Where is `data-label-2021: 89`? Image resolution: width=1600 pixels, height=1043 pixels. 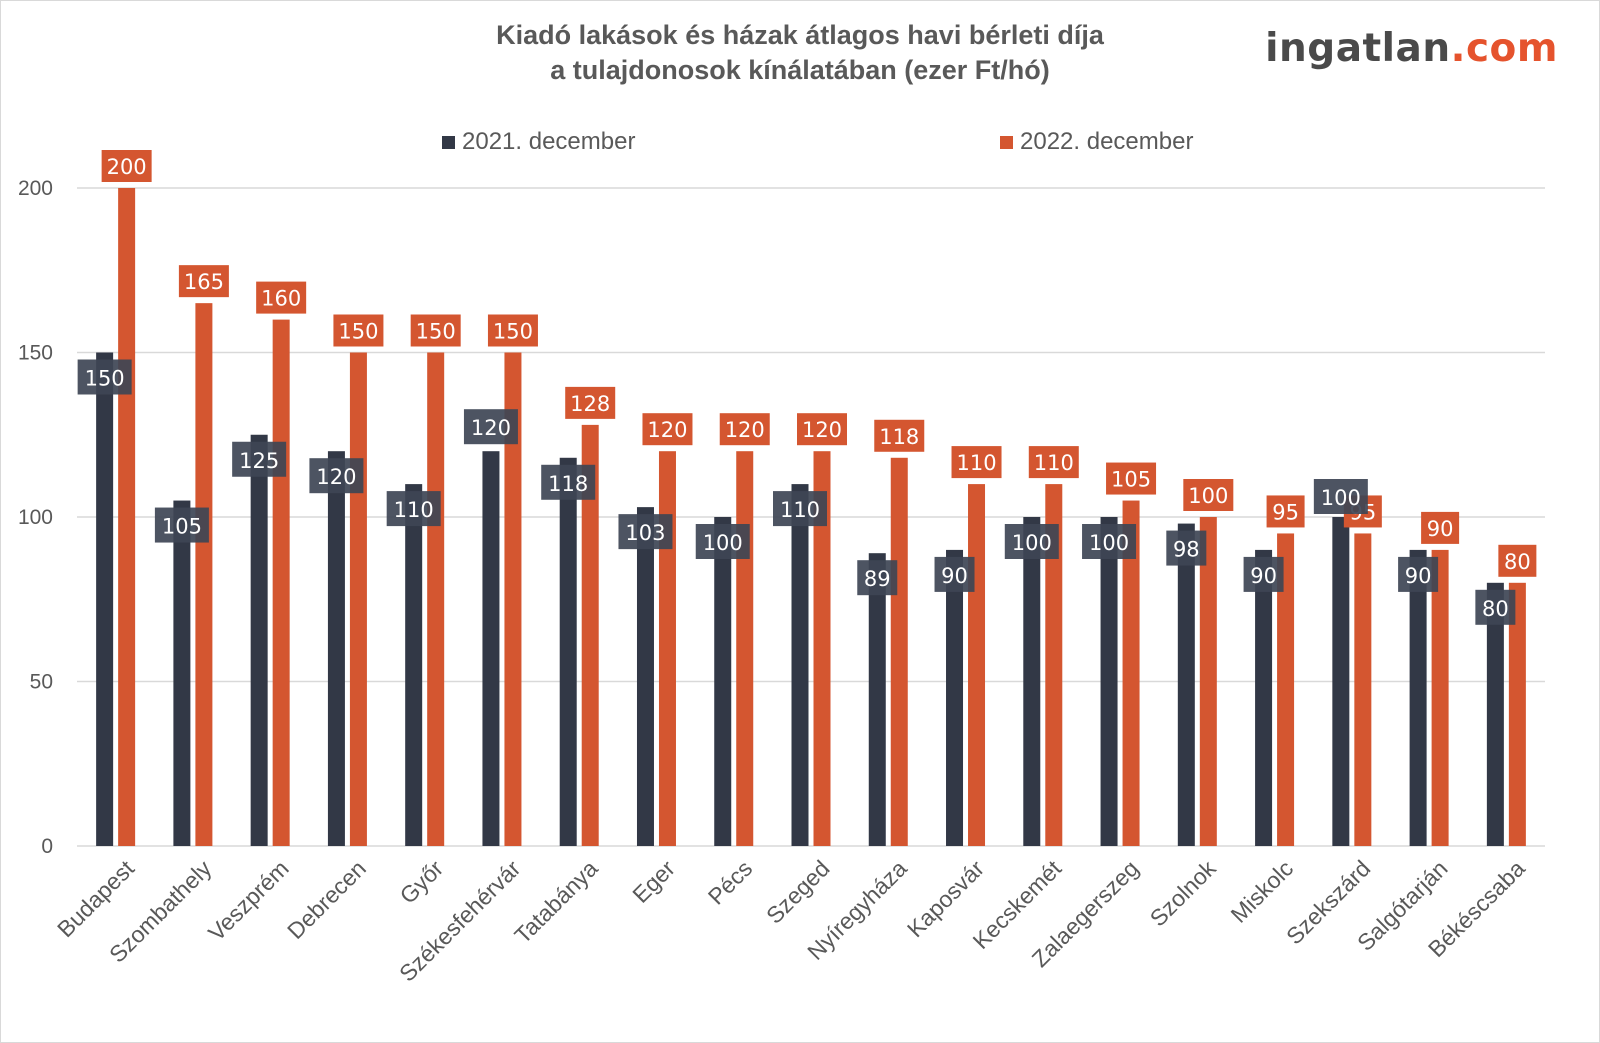
data-label-2021: 89 is located at coordinates (877, 579).